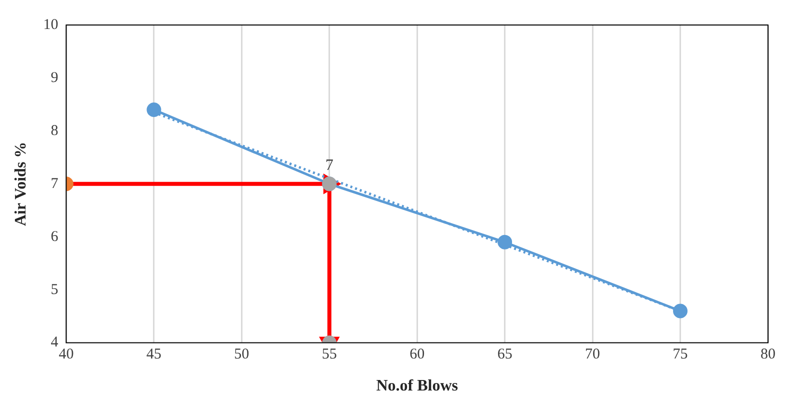 The width and height of the screenshot is (788, 408). Describe the element at coordinates (54, 184) in the screenshot. I see `y-tick-label: 7` at that location.